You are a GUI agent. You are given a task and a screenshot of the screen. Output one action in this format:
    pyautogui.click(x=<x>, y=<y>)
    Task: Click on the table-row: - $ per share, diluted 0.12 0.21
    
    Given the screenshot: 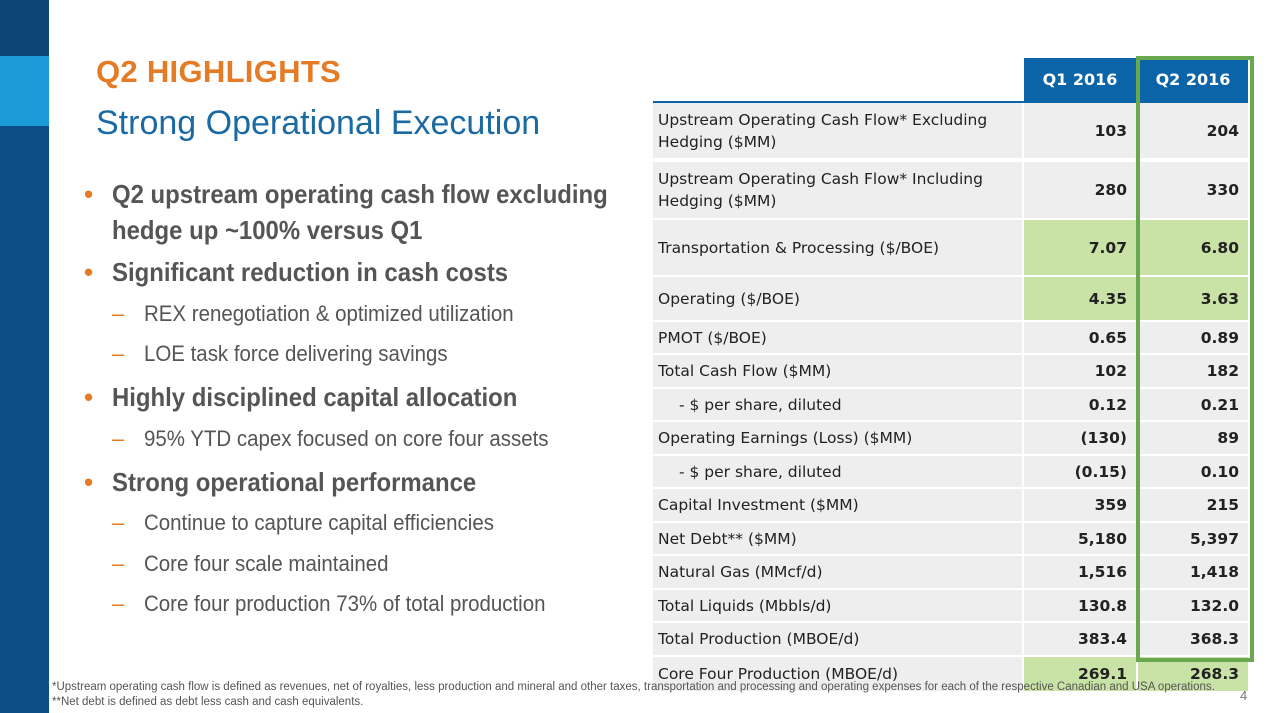 What is the action you would take?
    pyautogui.click(x=950, y=404)
    